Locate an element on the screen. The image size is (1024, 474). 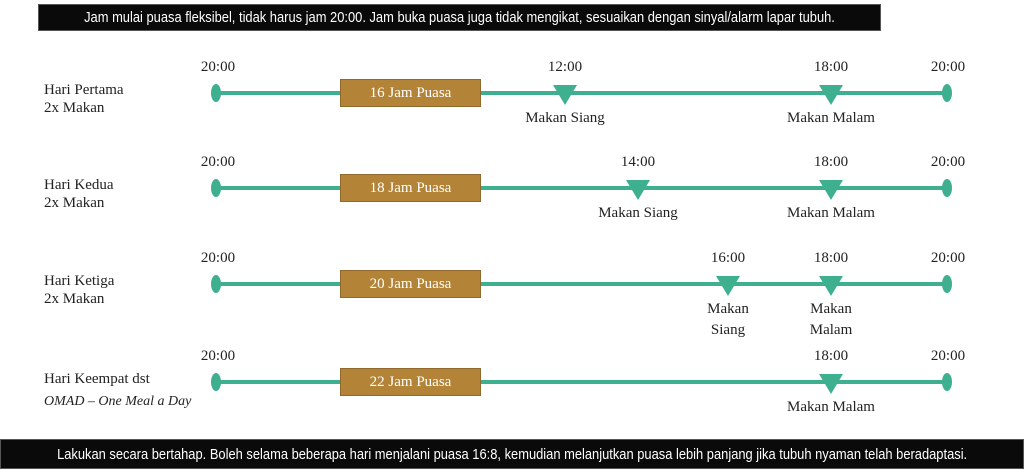
row-title: Hari Kedua is located at coordinates (79, 185).